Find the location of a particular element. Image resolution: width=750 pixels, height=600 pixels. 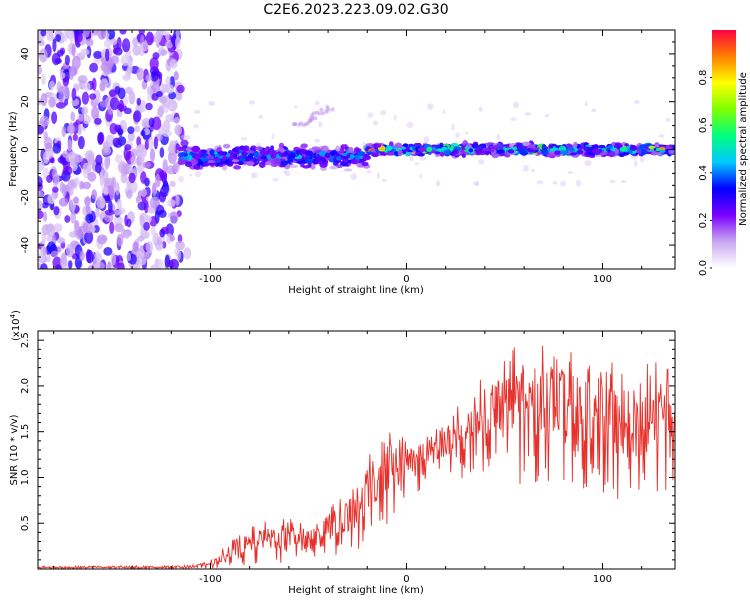

y-tick-label: -40 is located at coordinates (25, 245).